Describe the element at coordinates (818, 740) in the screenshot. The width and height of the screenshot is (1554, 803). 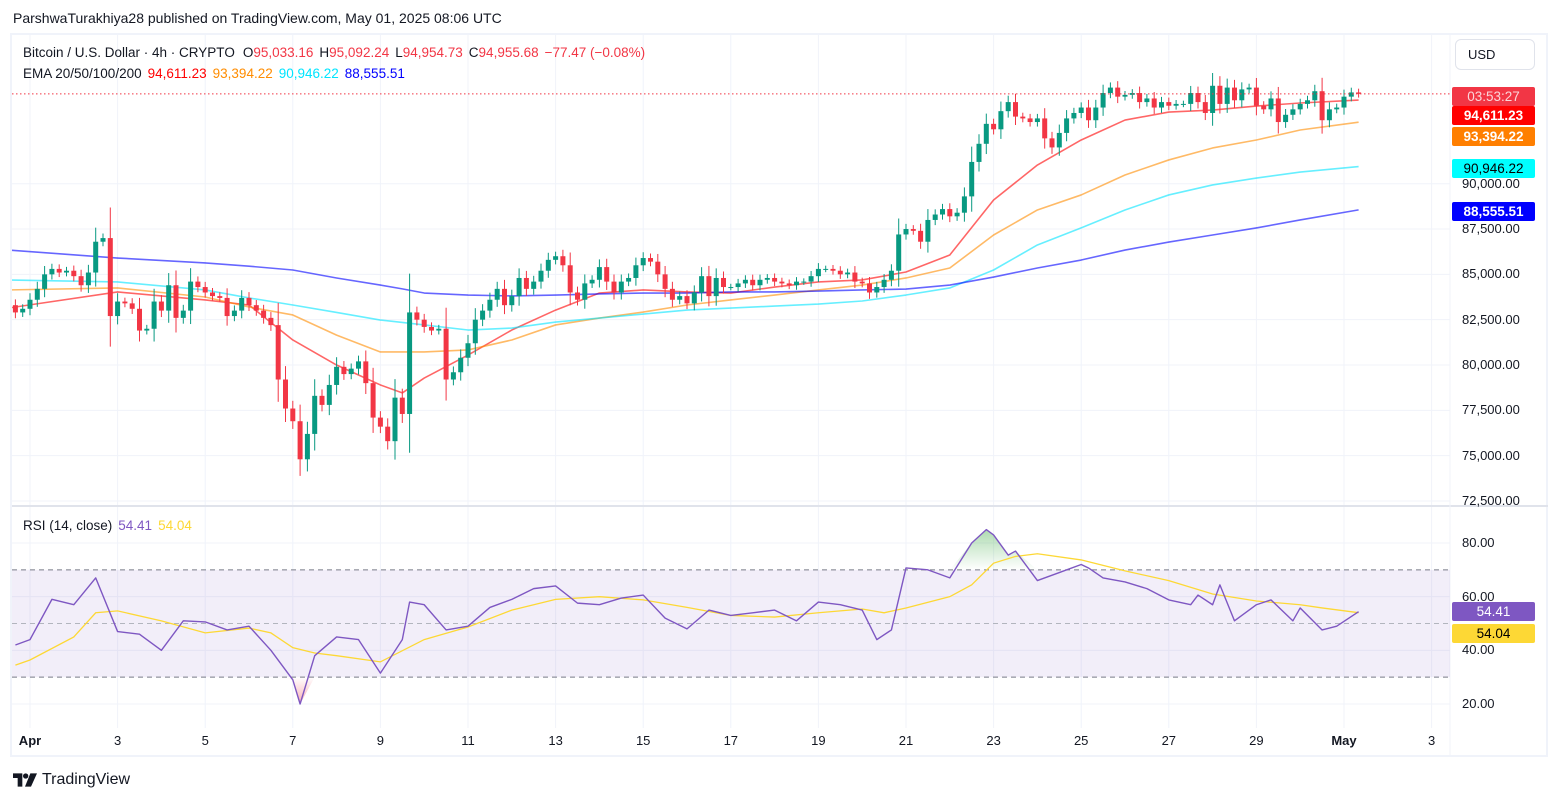
I see `time-tick-label: 19` at that location.